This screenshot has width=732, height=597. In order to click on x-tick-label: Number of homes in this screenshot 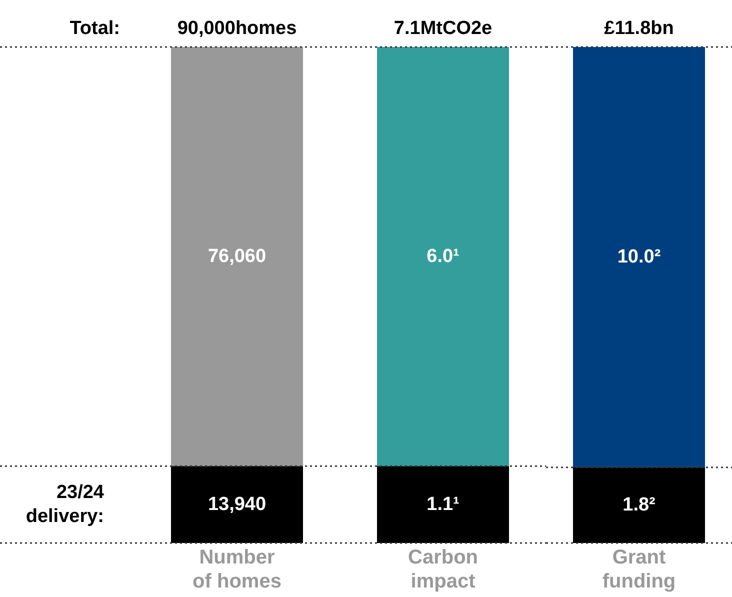, I will do `click(237, 569)`.